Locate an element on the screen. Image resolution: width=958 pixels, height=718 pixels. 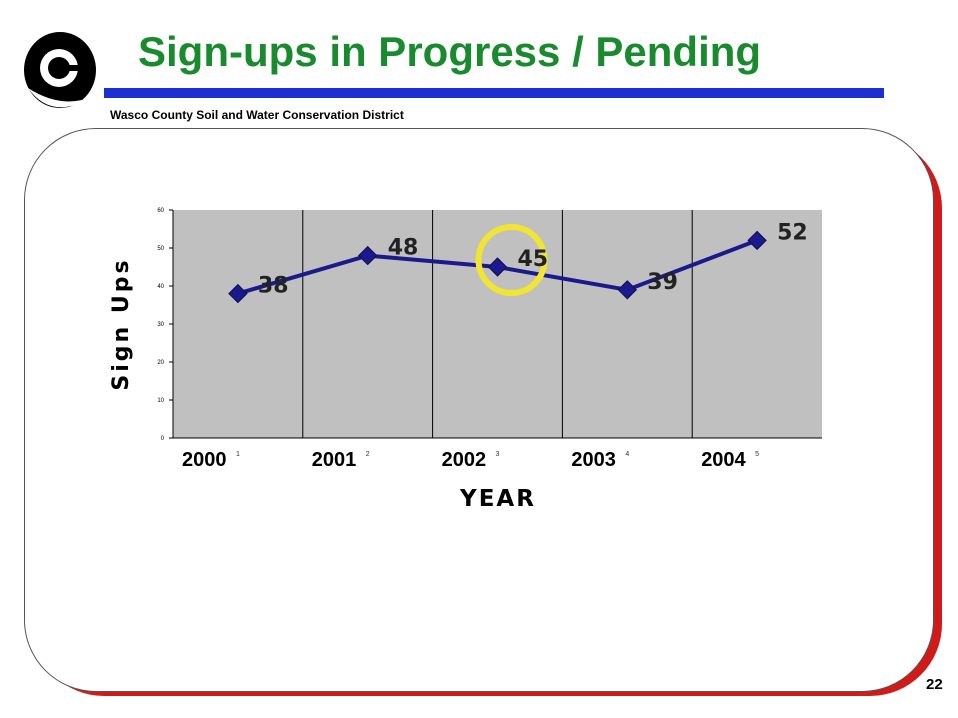
page-number: 22 is located at coordinates (934, 684).